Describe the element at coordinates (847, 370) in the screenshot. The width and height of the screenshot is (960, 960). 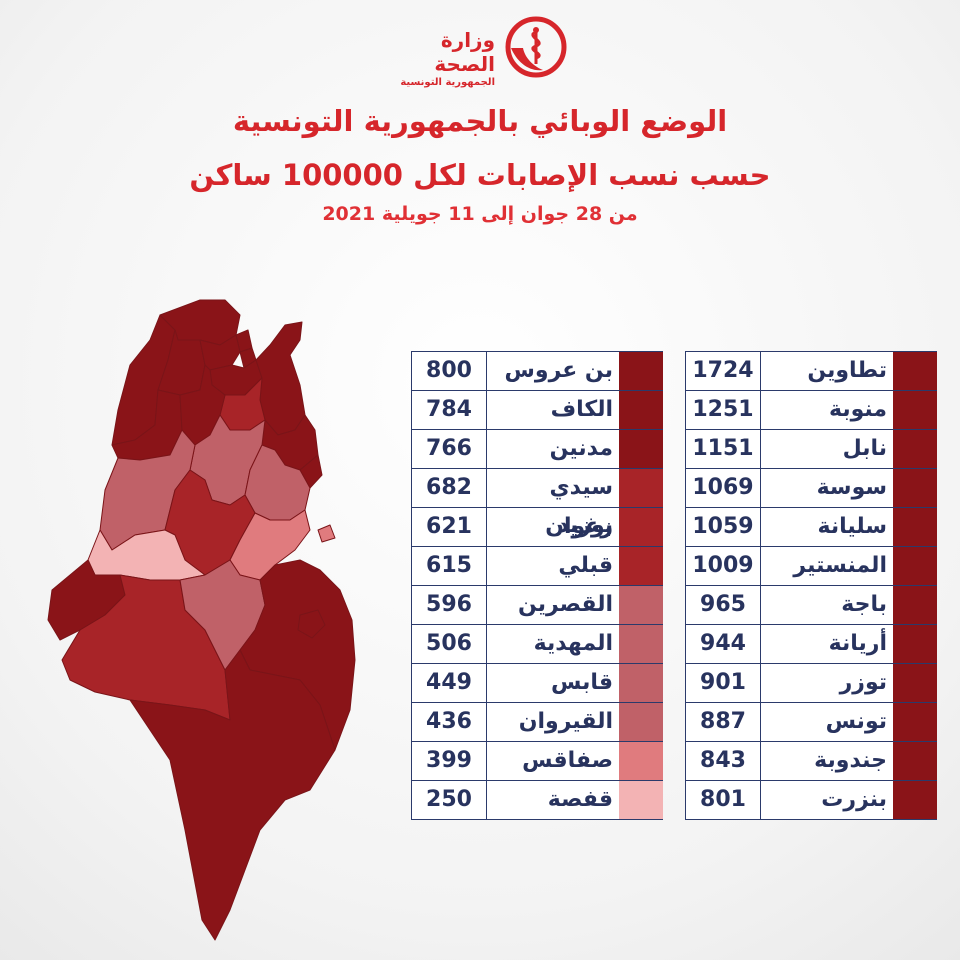
I see `governorate-name: تطاوين` at that location.